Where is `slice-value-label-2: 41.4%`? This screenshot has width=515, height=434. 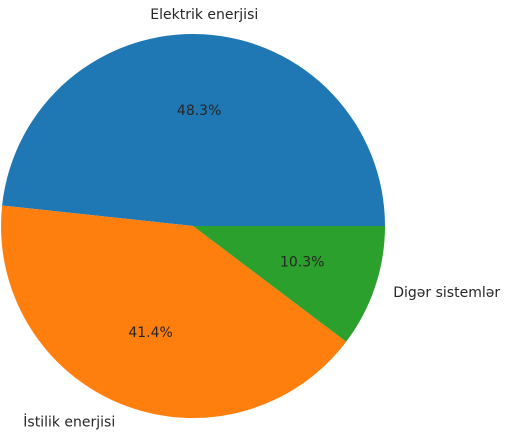 slice-value-label-2: 41.4% is located at coordinates (150, 333).